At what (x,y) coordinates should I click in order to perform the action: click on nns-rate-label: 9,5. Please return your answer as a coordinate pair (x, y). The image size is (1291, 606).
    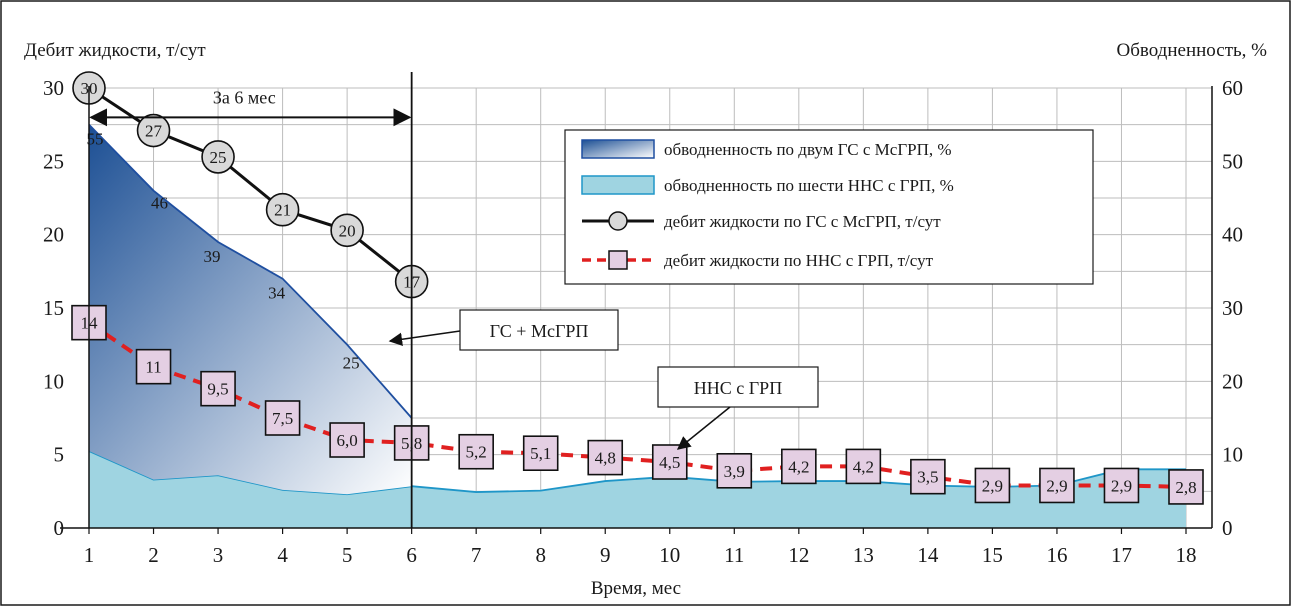
    Looking at the image, I should click on (217, 389).